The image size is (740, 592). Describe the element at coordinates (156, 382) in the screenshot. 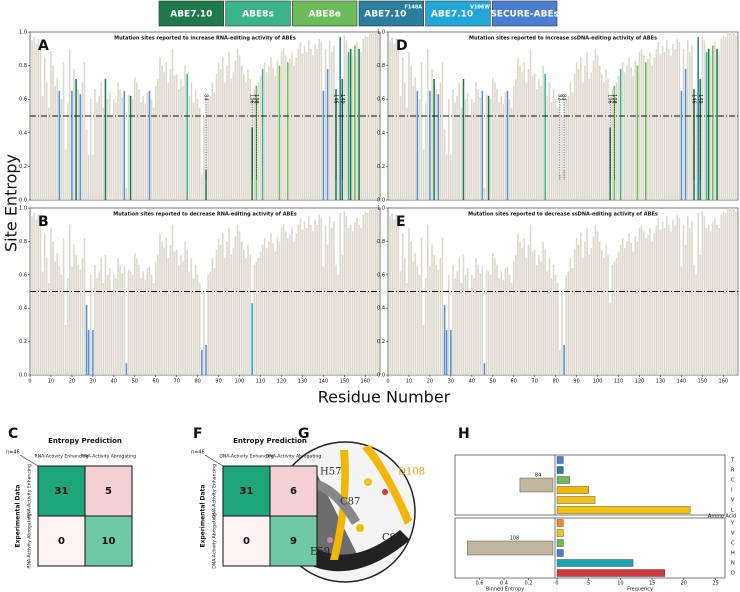

I see `x-tick-label: 60` at that location.